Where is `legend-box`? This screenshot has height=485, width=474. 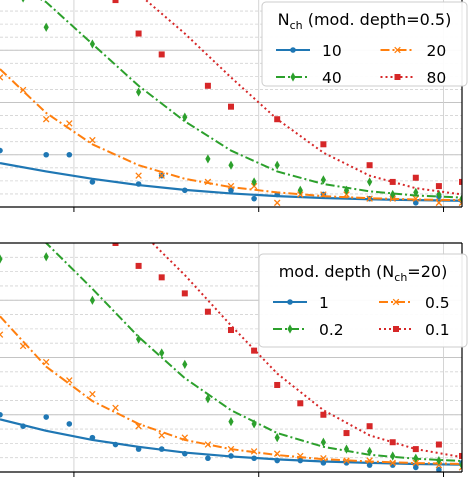
legend-box is located at coordinates (364, 44).